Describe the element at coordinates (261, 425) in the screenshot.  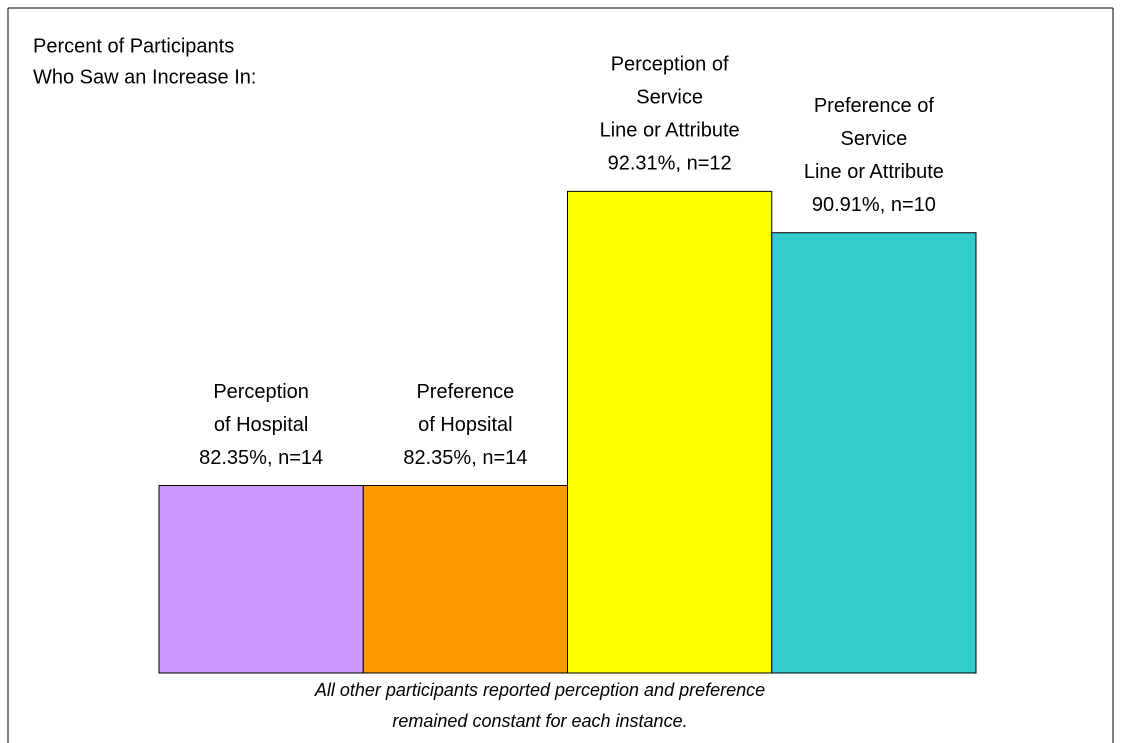
I see `category-label: of Hospital` at that location.